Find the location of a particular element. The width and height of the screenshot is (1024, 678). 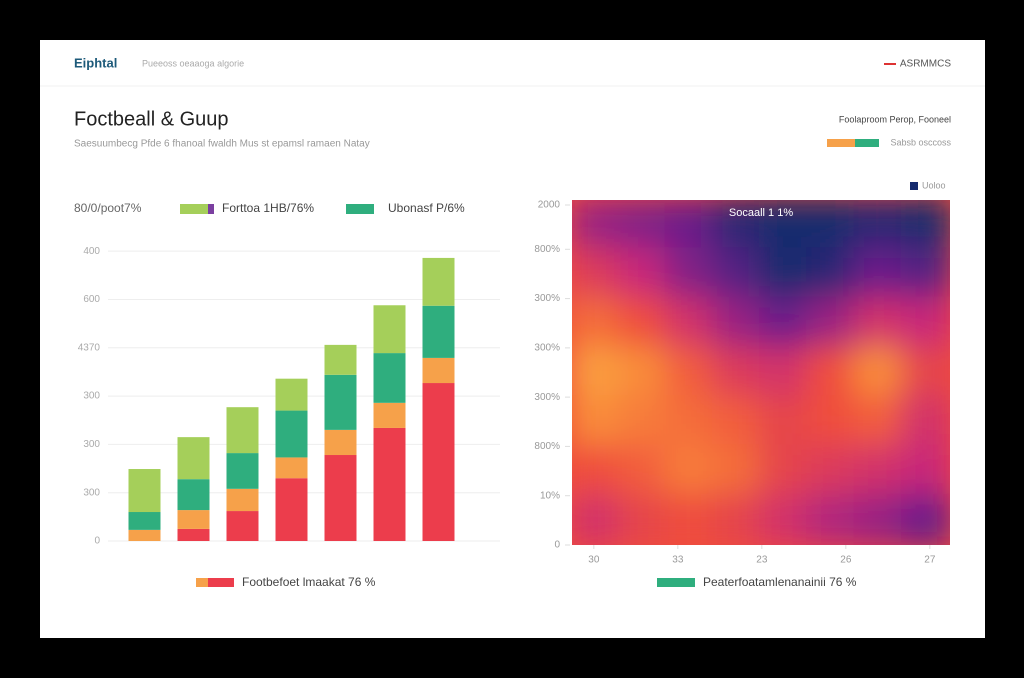

y-tick-label: 10% is located at coordinates (550, 495).